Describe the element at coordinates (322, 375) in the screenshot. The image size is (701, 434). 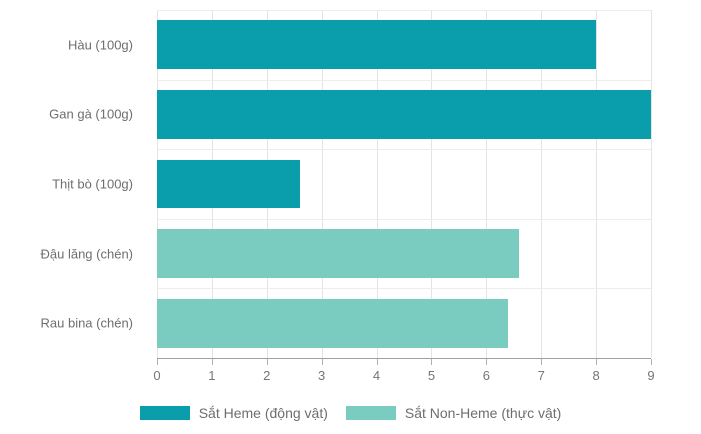
I see `tick-label: 3` at that location.